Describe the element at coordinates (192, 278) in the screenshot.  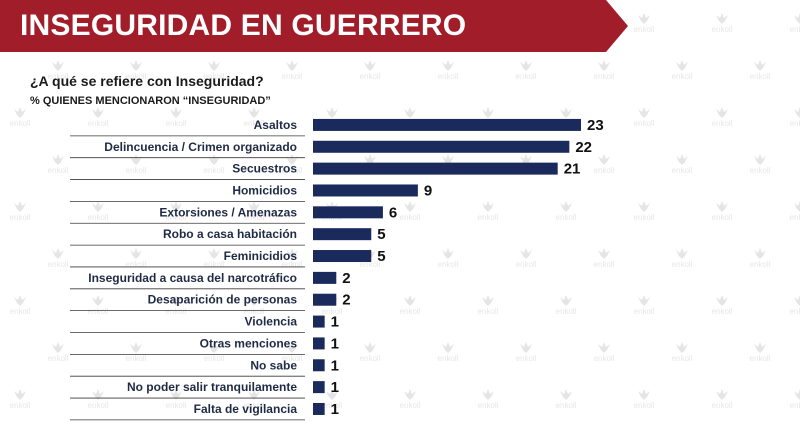
I see `category-label: Inseguridad a causa del narcotráfico` at that location.